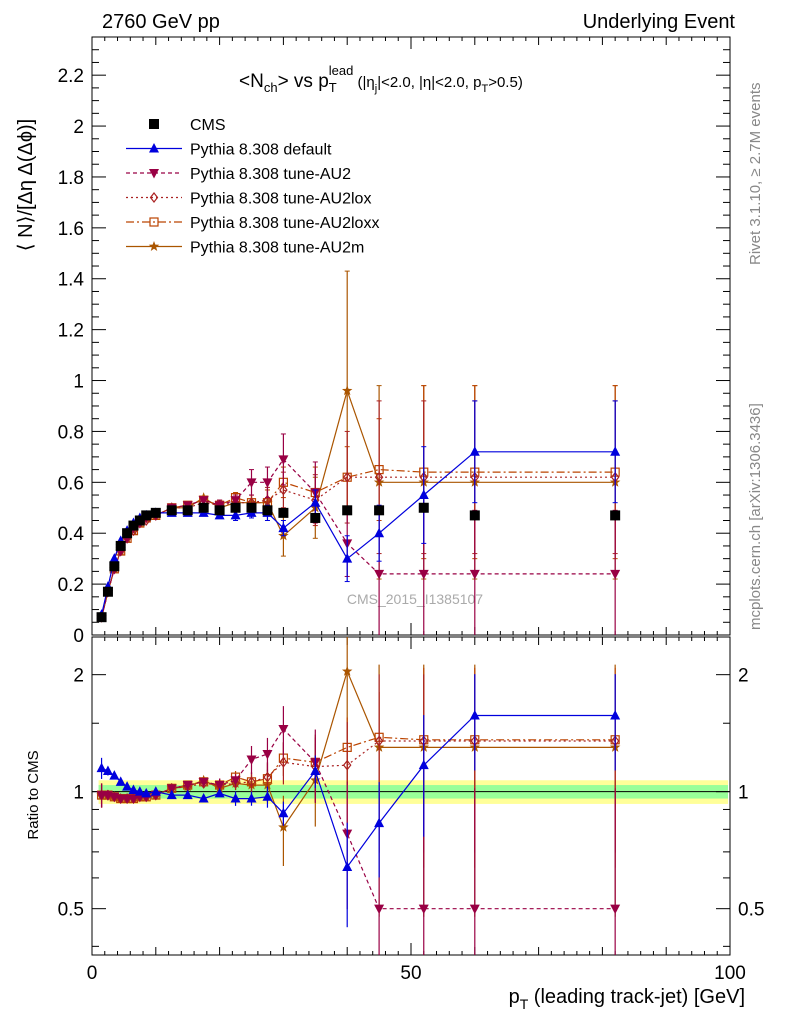 The width and height of the screenshot is (786, 1024). I want to click on legend-entry-au2: Pythia 8.308 tune-AU2, so click(238, 174).